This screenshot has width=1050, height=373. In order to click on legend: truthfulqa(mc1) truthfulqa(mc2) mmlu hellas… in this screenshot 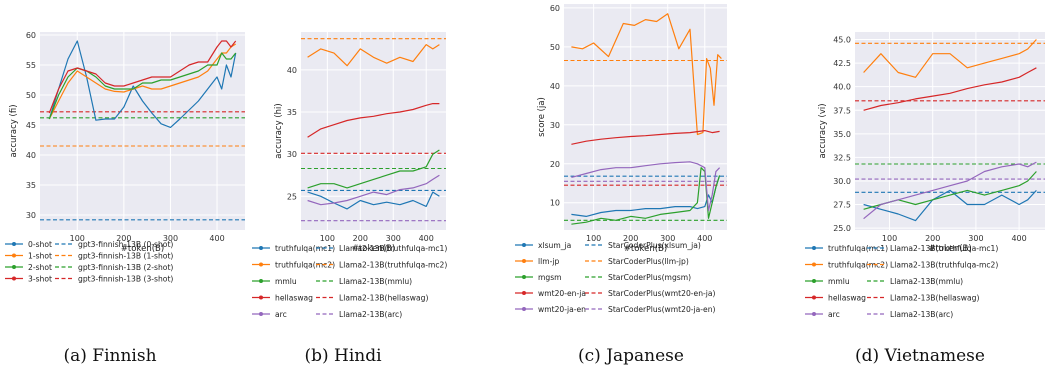, I will do `click(349, 281)`.